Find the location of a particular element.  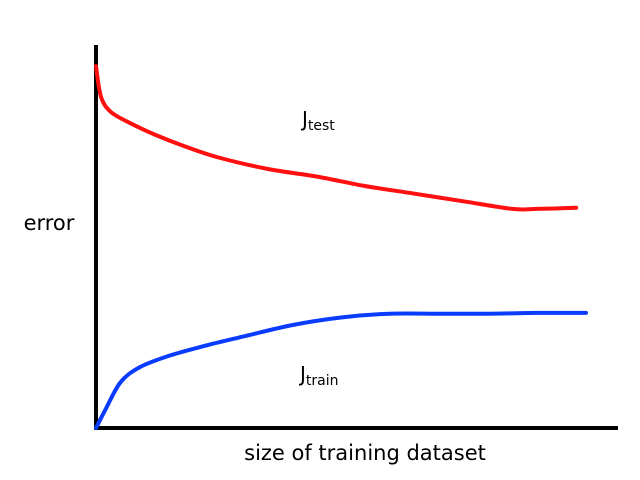

series-label-test: Jtest is located at coordinates (317, 120).